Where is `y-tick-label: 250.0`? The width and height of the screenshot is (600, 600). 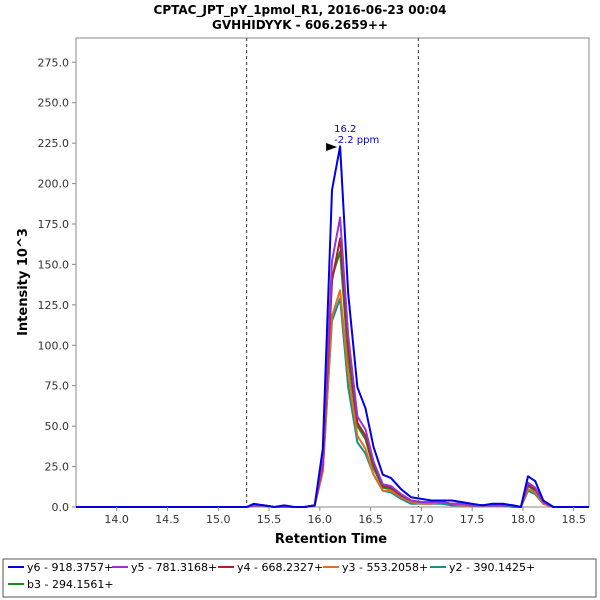
y-tick-label: 250.0 is located at coordinates (54, 103).